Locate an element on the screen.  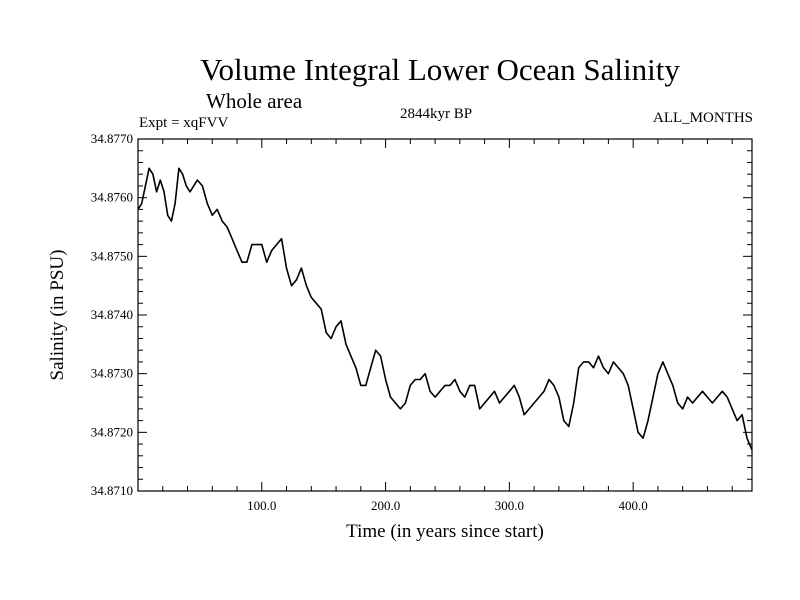
y-tick-label: 34.8770 is located at coordinates (112, 138).